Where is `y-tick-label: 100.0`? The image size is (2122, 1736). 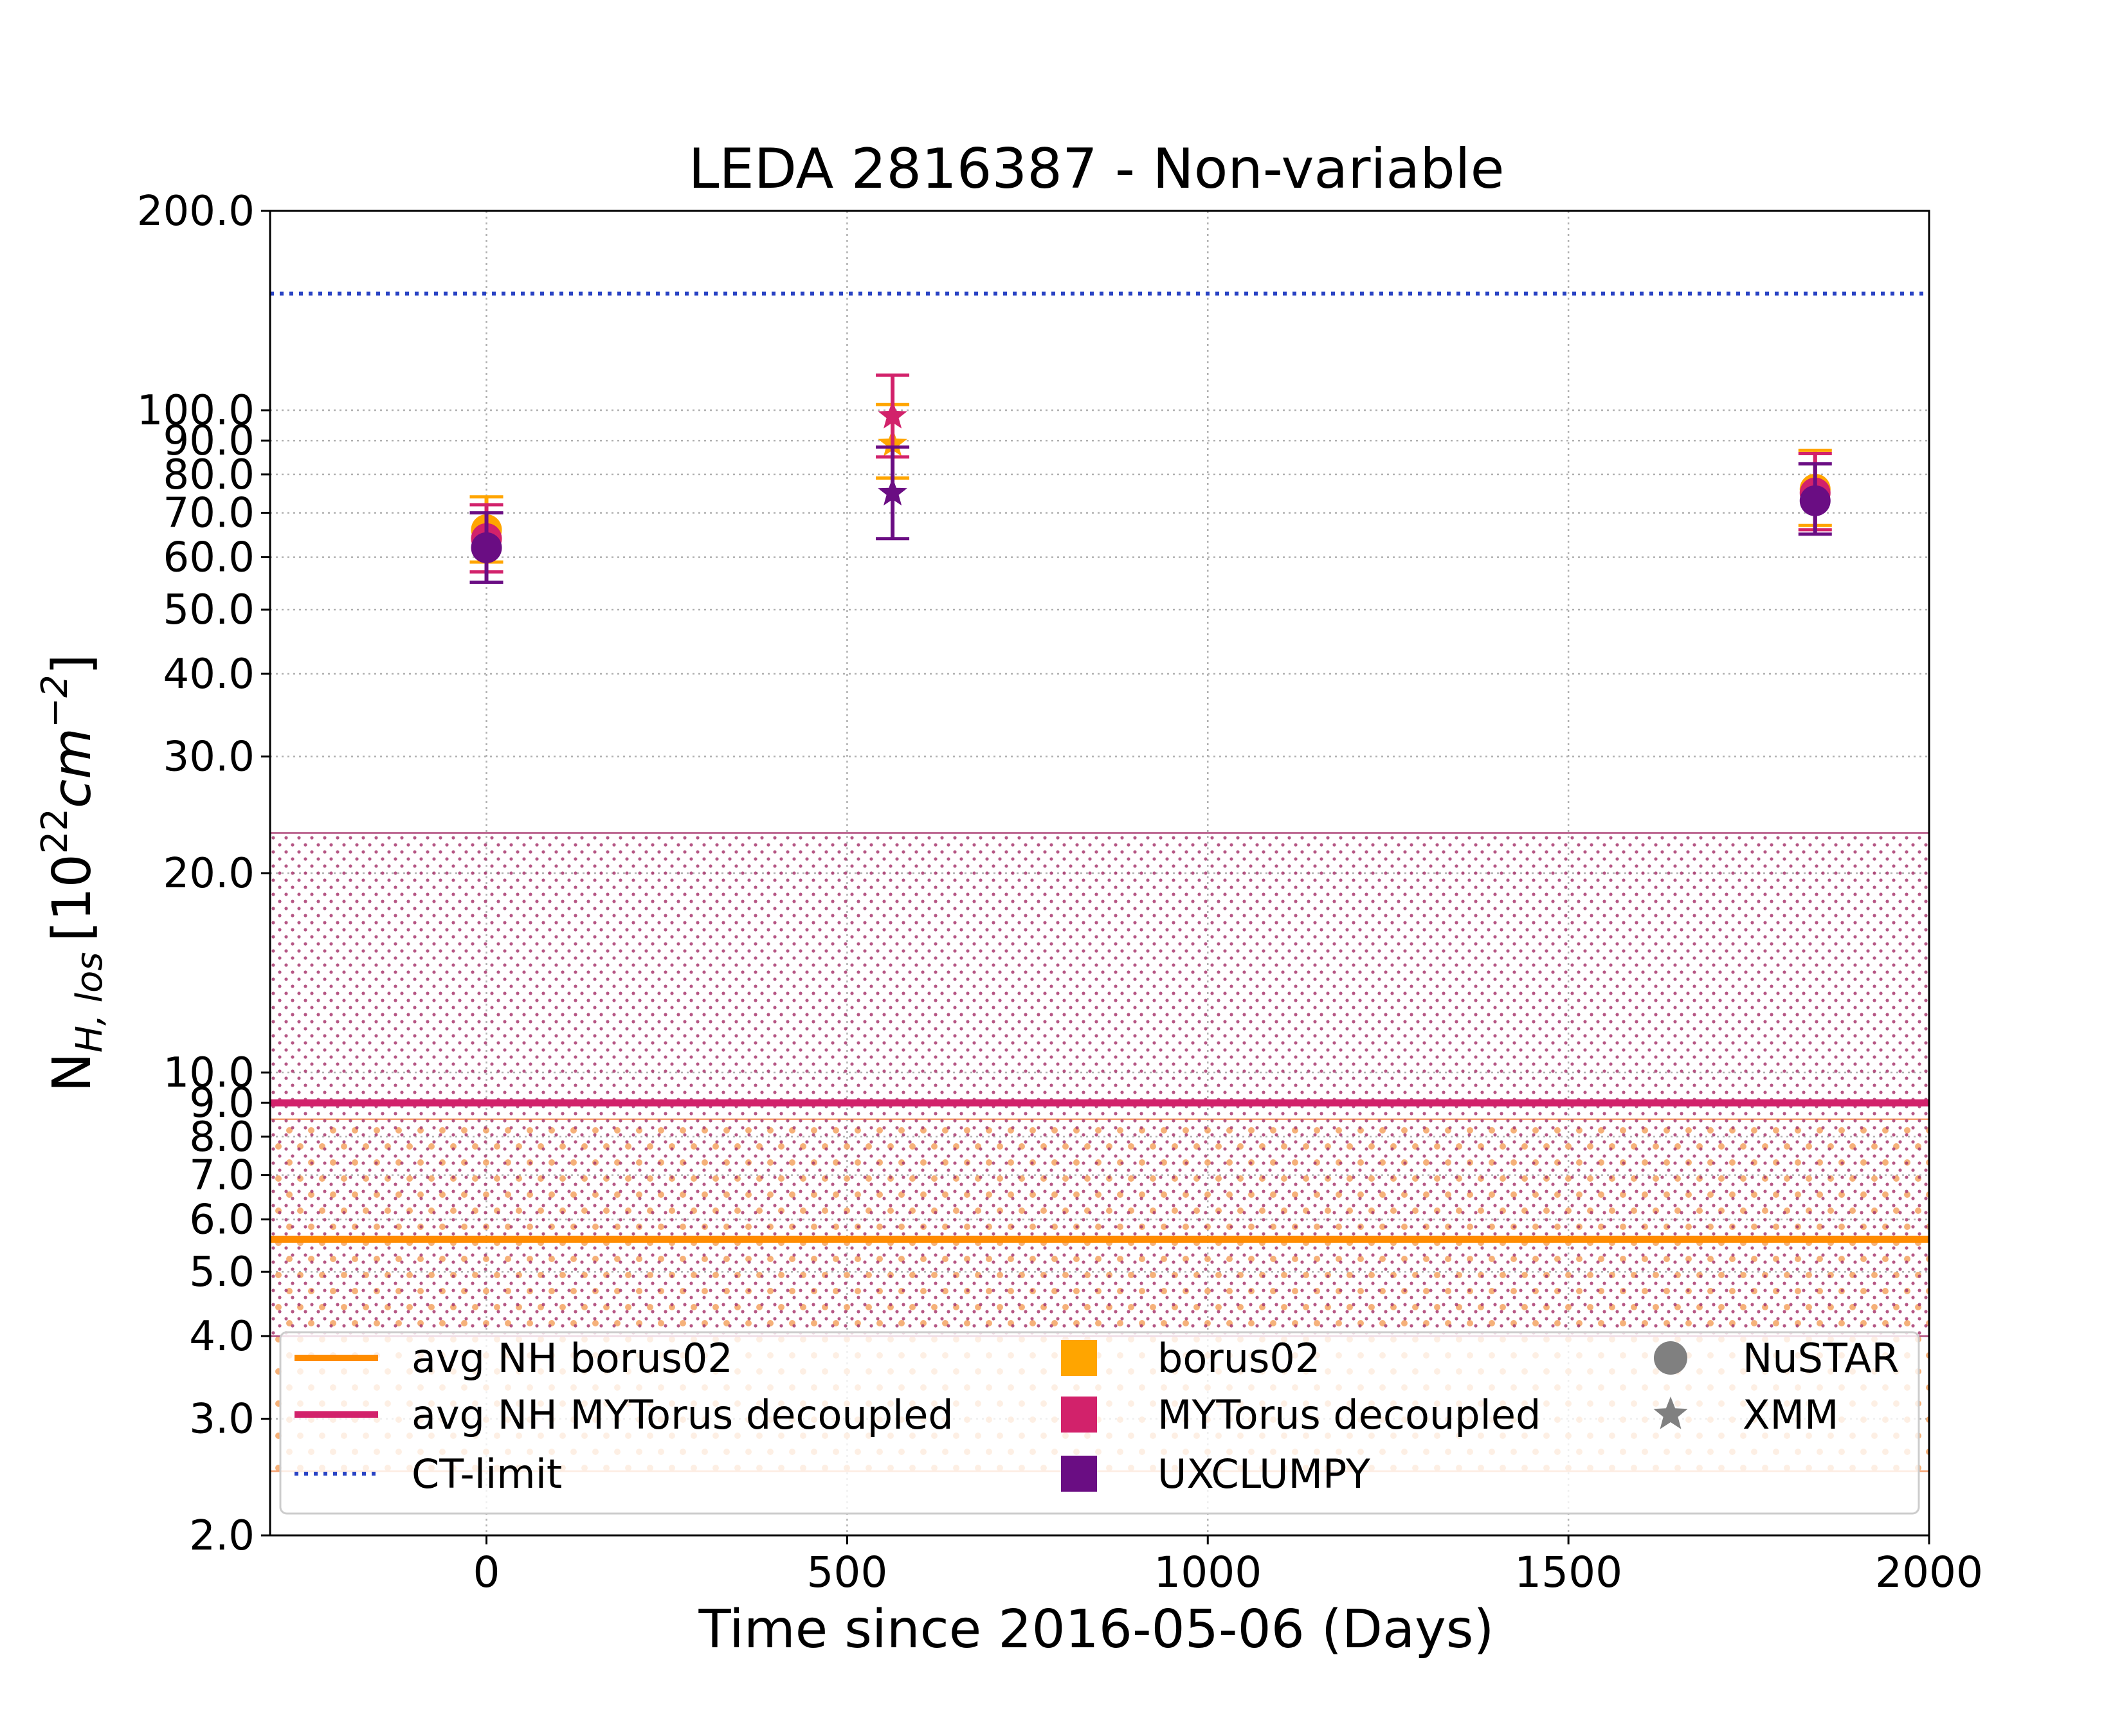
y-tick-label: 100.0 is located at coordinates (196, 411).